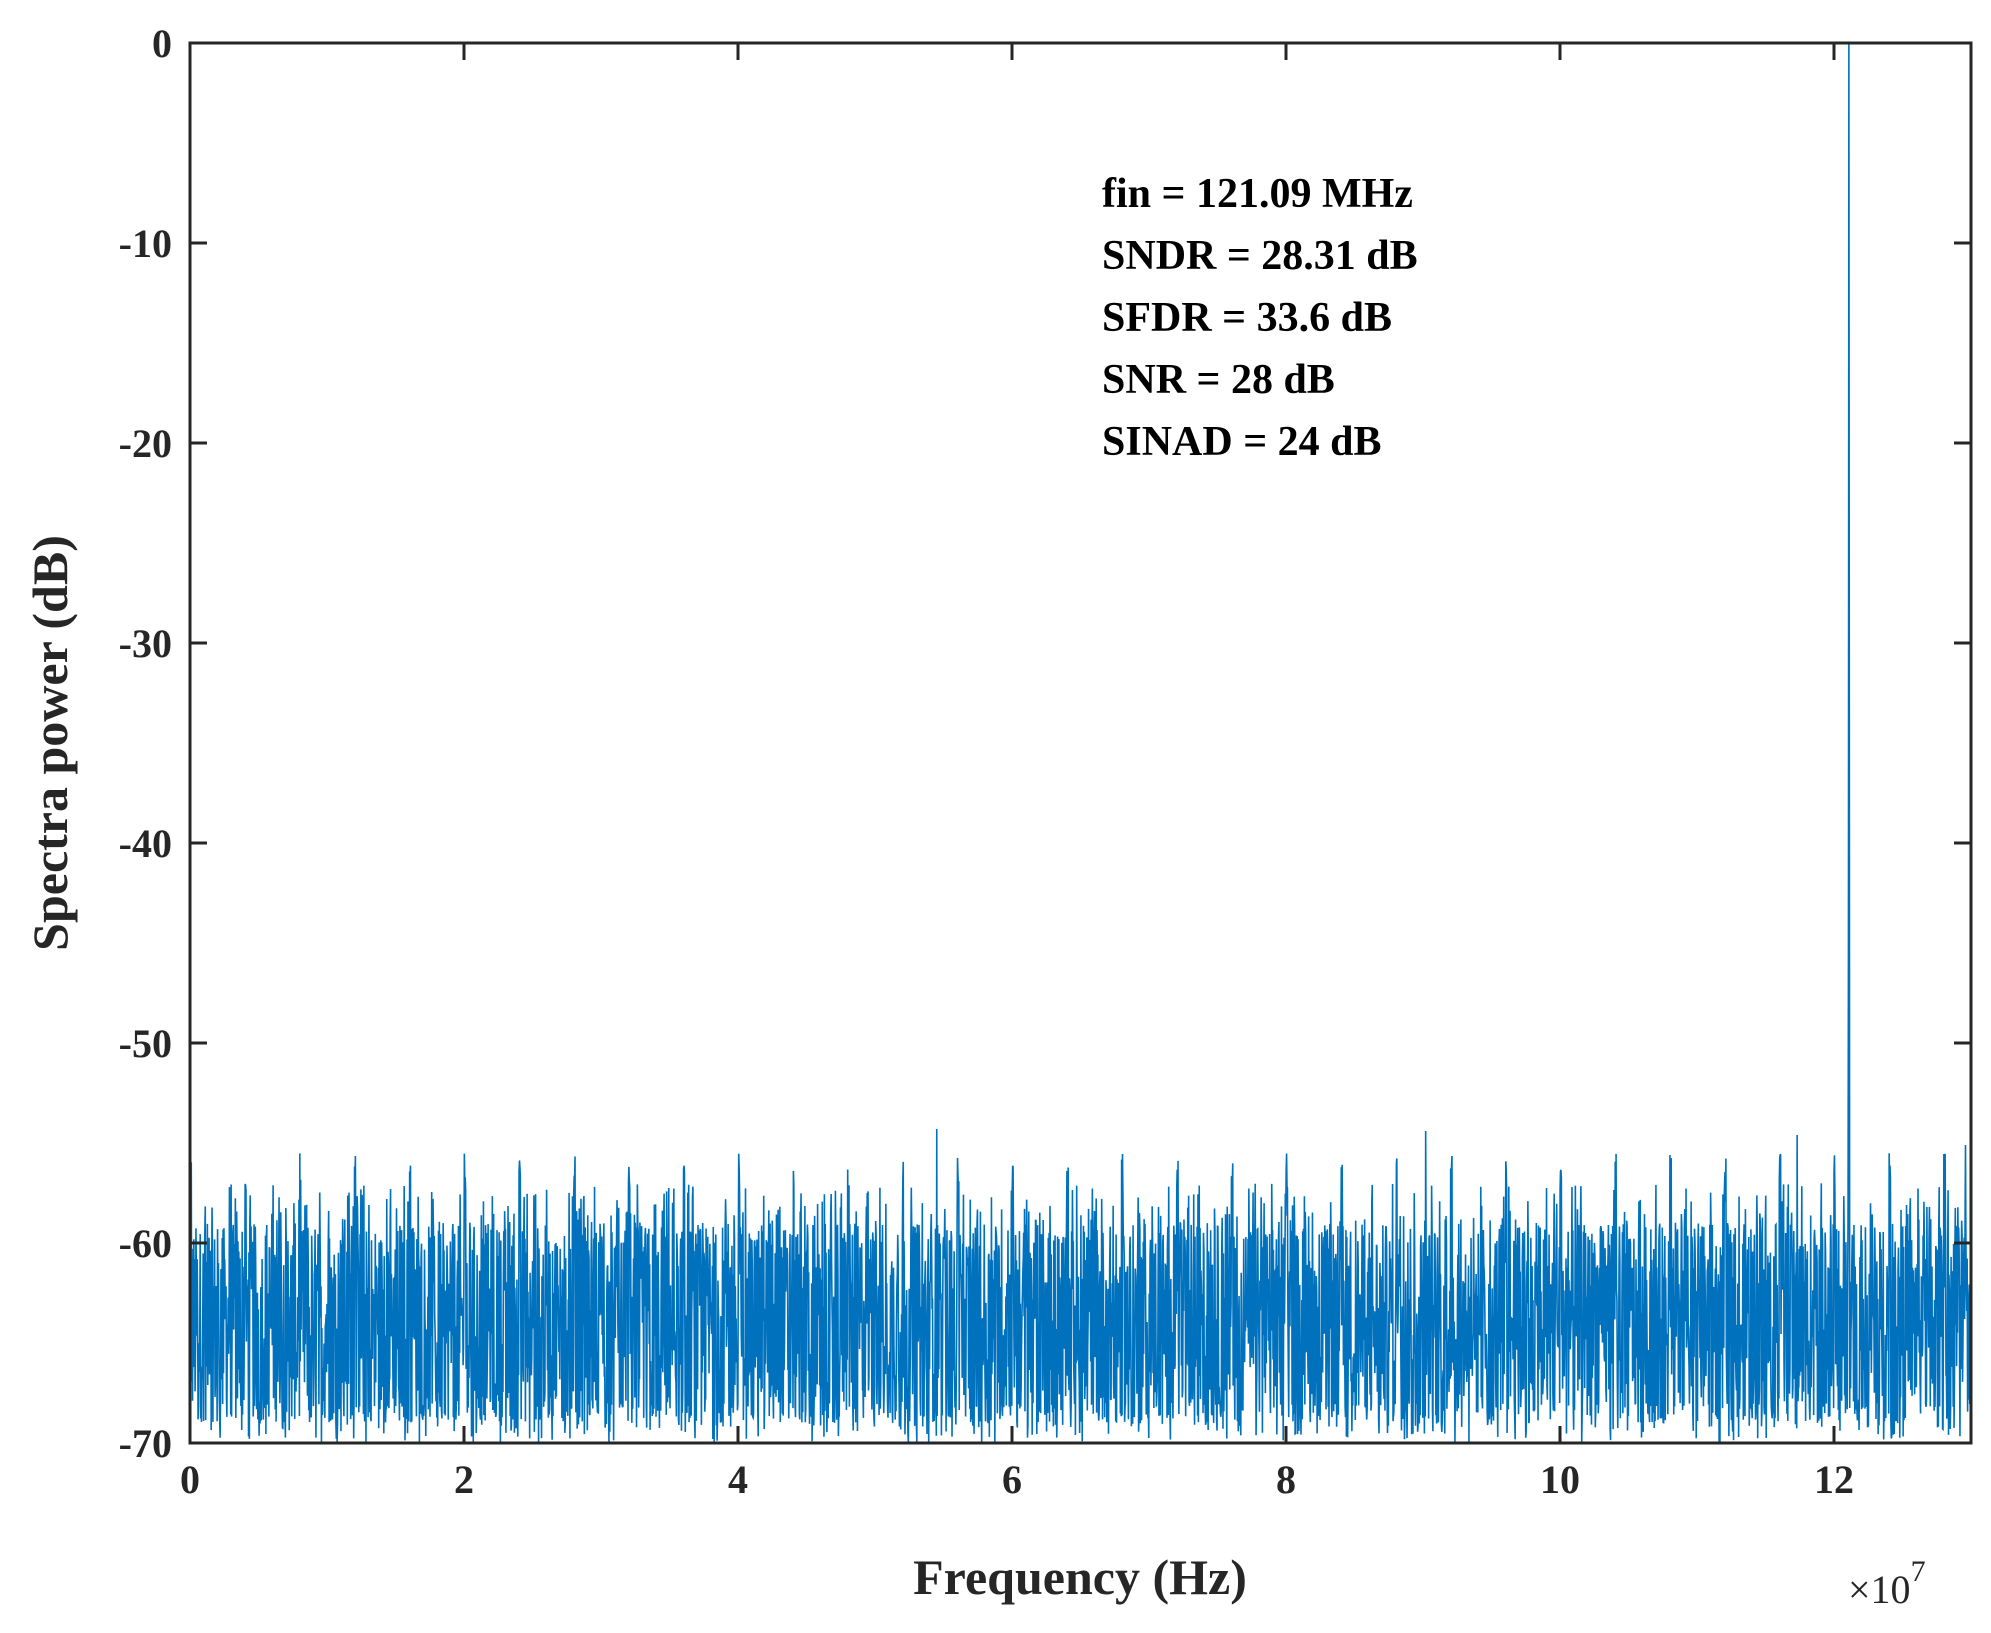  What do you see at coordinates (1247, 318) in the screenshot?
I see `annotation-sfdr: SFDR = 33.6 dB` at bounding box center [1247, 318].